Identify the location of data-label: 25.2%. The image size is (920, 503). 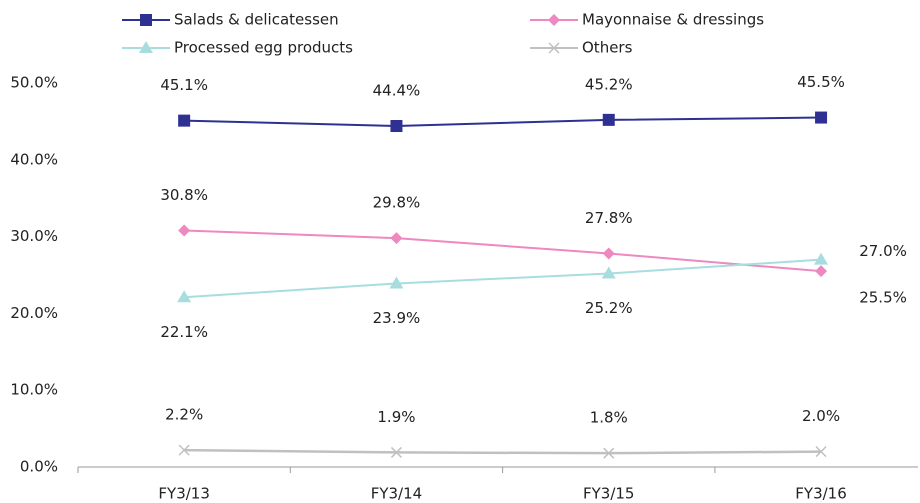
(609, 308).